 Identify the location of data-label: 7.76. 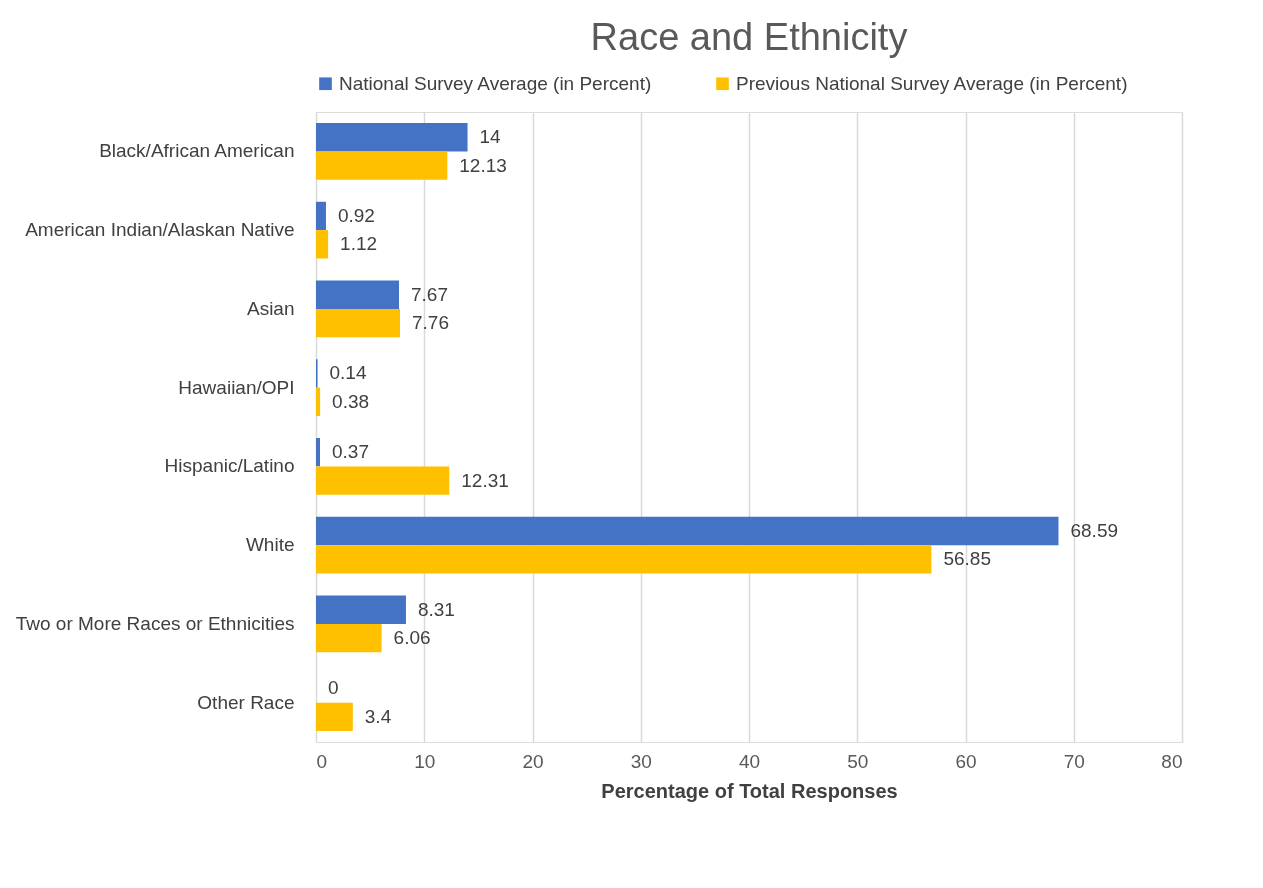
(430, 323).